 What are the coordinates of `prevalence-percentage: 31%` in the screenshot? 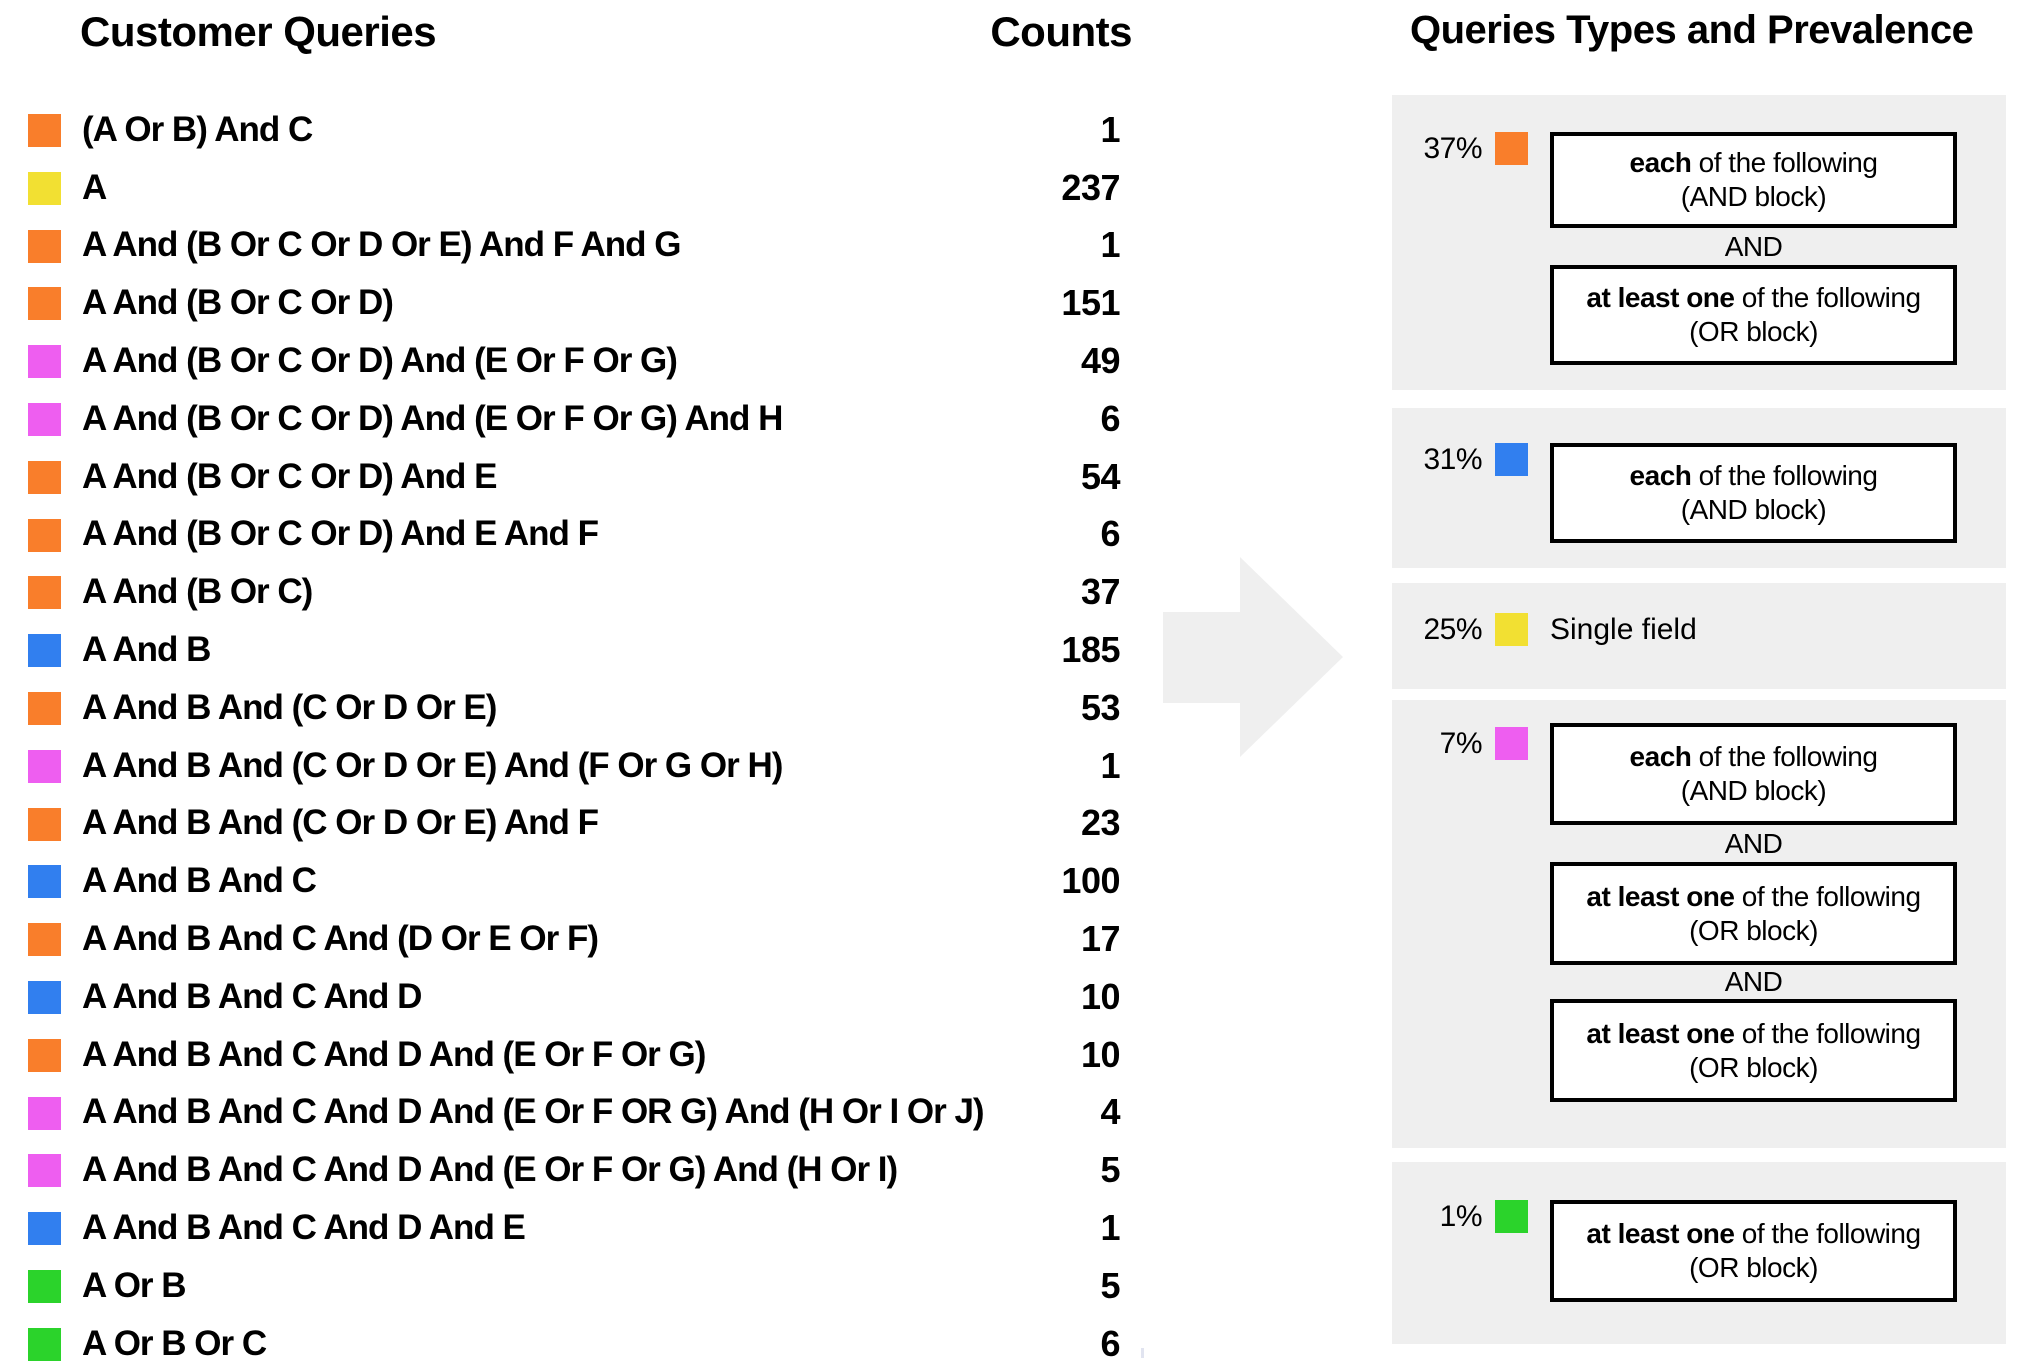 It's located at (1452, 459).